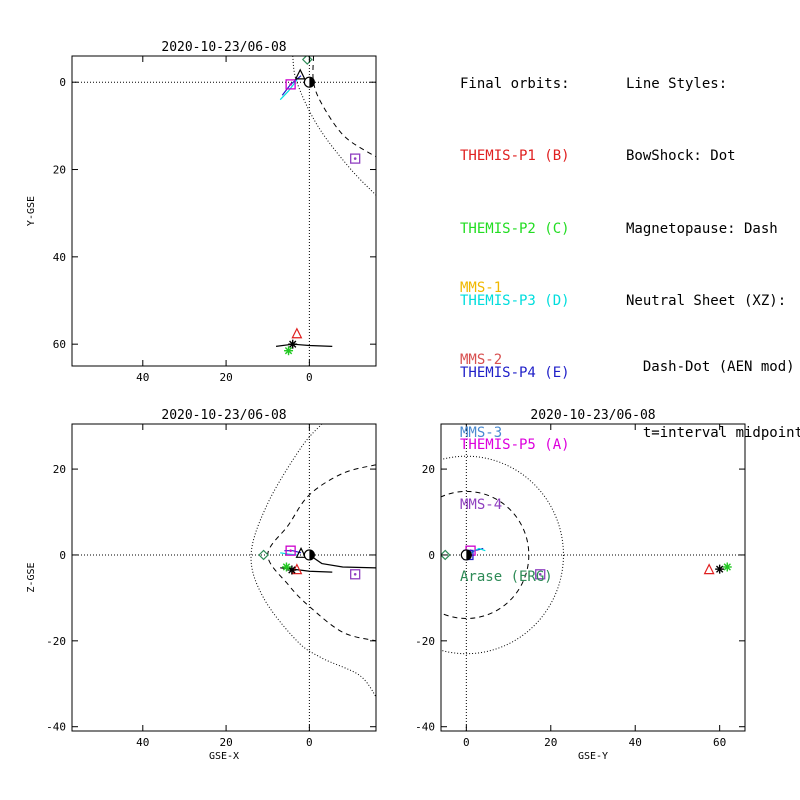  What do you see at coordinates (56, 727) in the screenshot?
I see `xz-ytick-label: -40` at bounding box center [56, 727].